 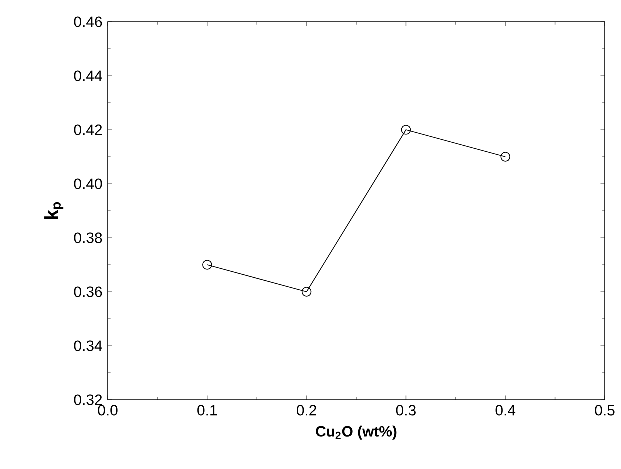 I want to click on y-tick-label: 0.38, so click(x=88, y=238).